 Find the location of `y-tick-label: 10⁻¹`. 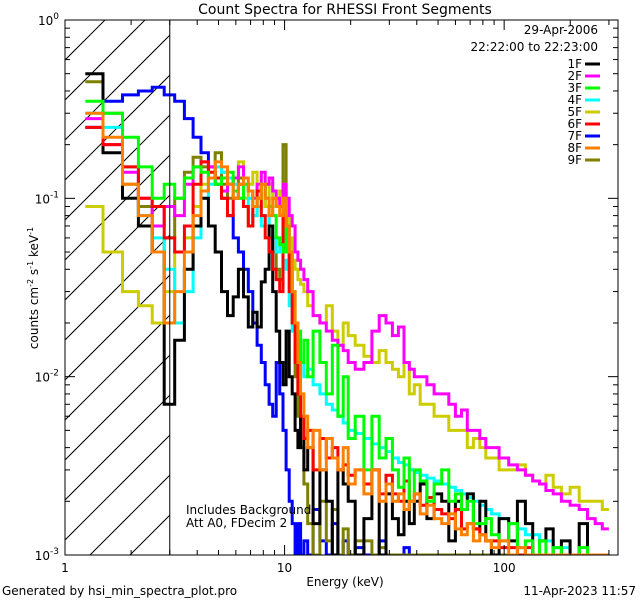

y-tick-label: 10⁻¹ is located at coordinates (47, 198).